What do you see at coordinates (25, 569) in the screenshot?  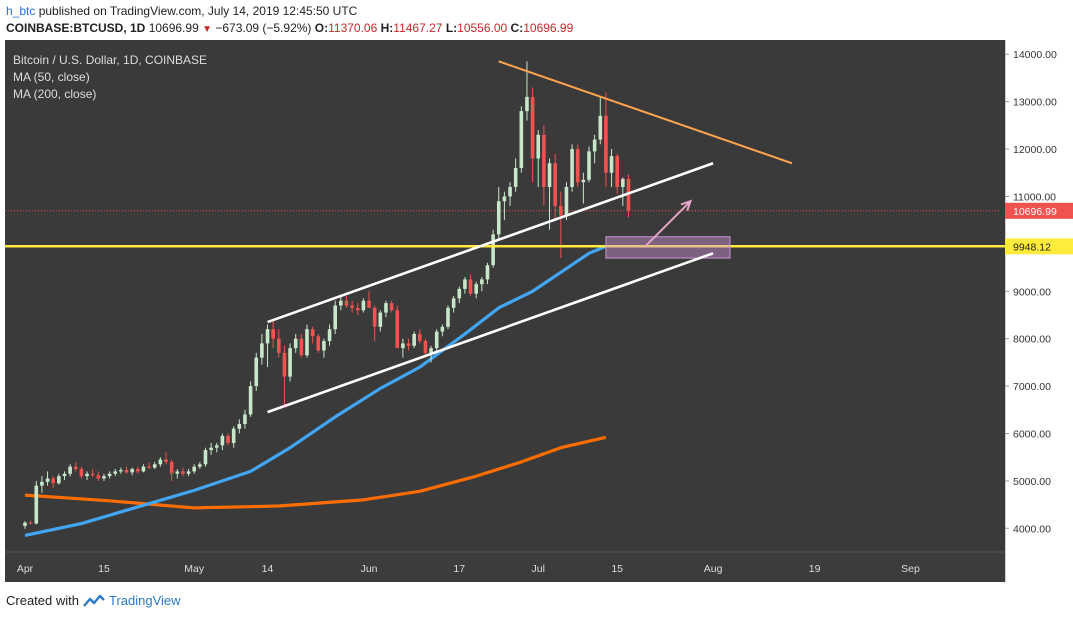 I see `x-tick-label: Apr` at bounding box center [25, 569].